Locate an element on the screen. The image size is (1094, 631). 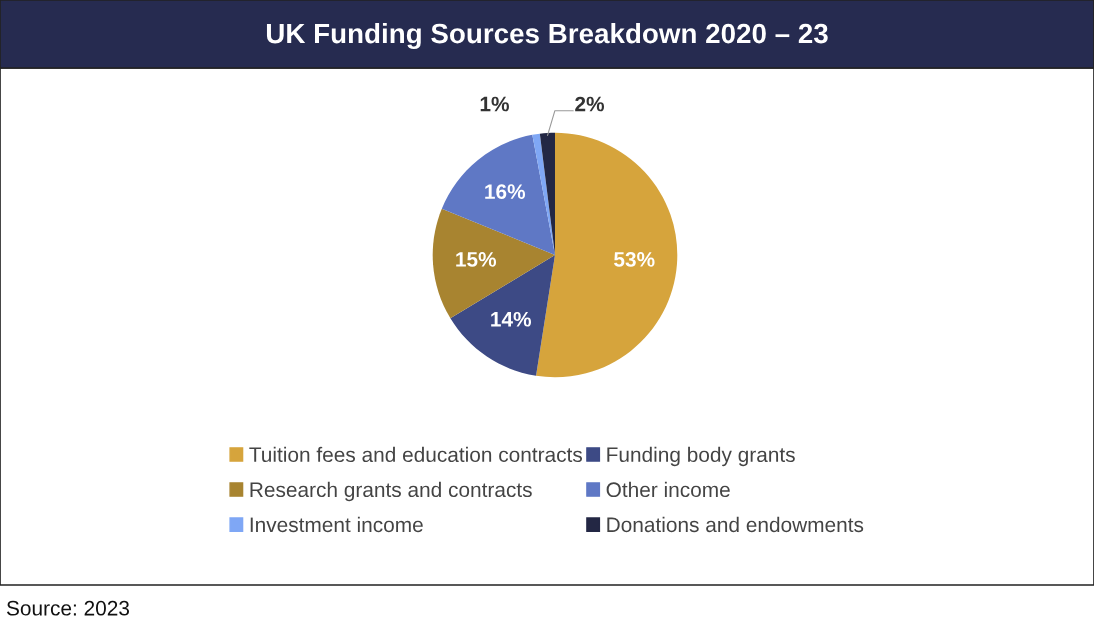
data-label: 14% is located at coordinates (511, 319).